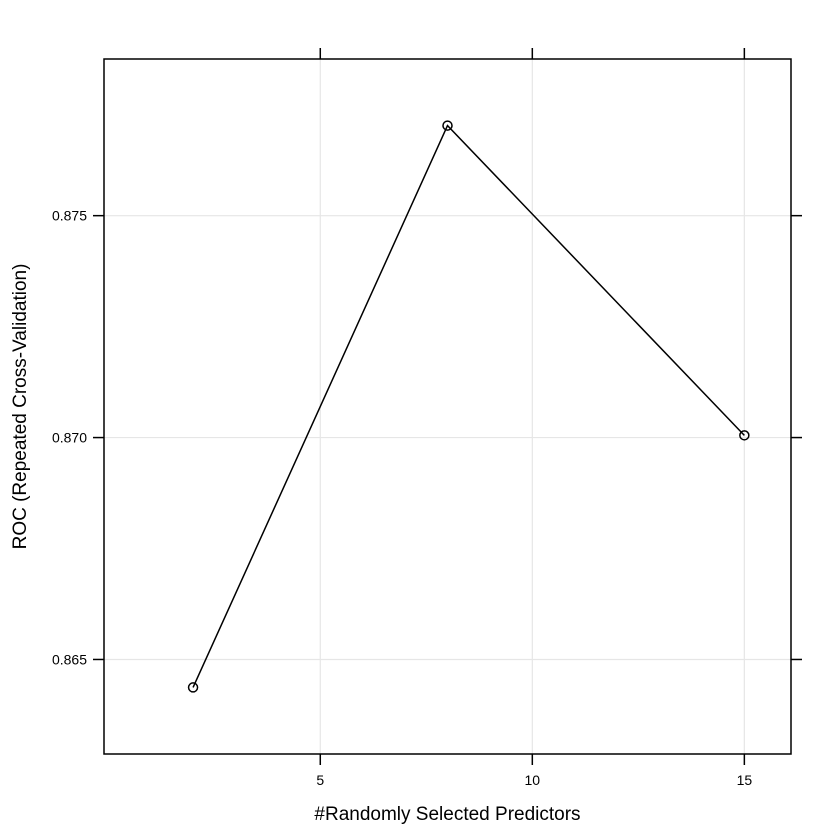 The width and height of the screenshot is (840, 840). What do you see at coordinates (20, 407) in the screenshot?
I see `y-axis-title: ROC (Repeated Cross-Validation)` at bounding box center [20, 407].